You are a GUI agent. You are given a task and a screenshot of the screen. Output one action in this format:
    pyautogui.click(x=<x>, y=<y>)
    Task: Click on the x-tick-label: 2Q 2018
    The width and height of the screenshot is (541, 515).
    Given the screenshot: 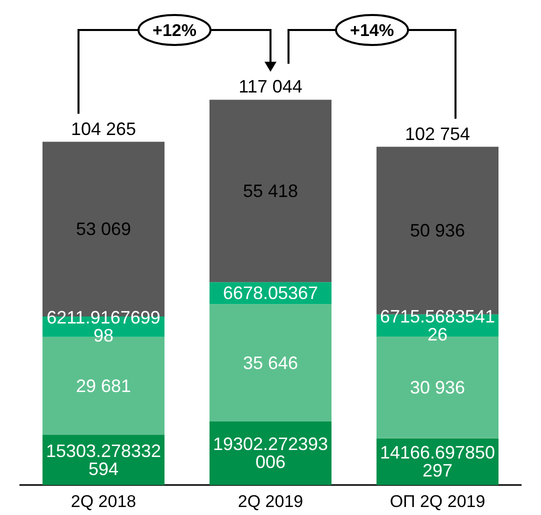 What is the action you would take?
    pyautogui.click(x=103, y=501)
    